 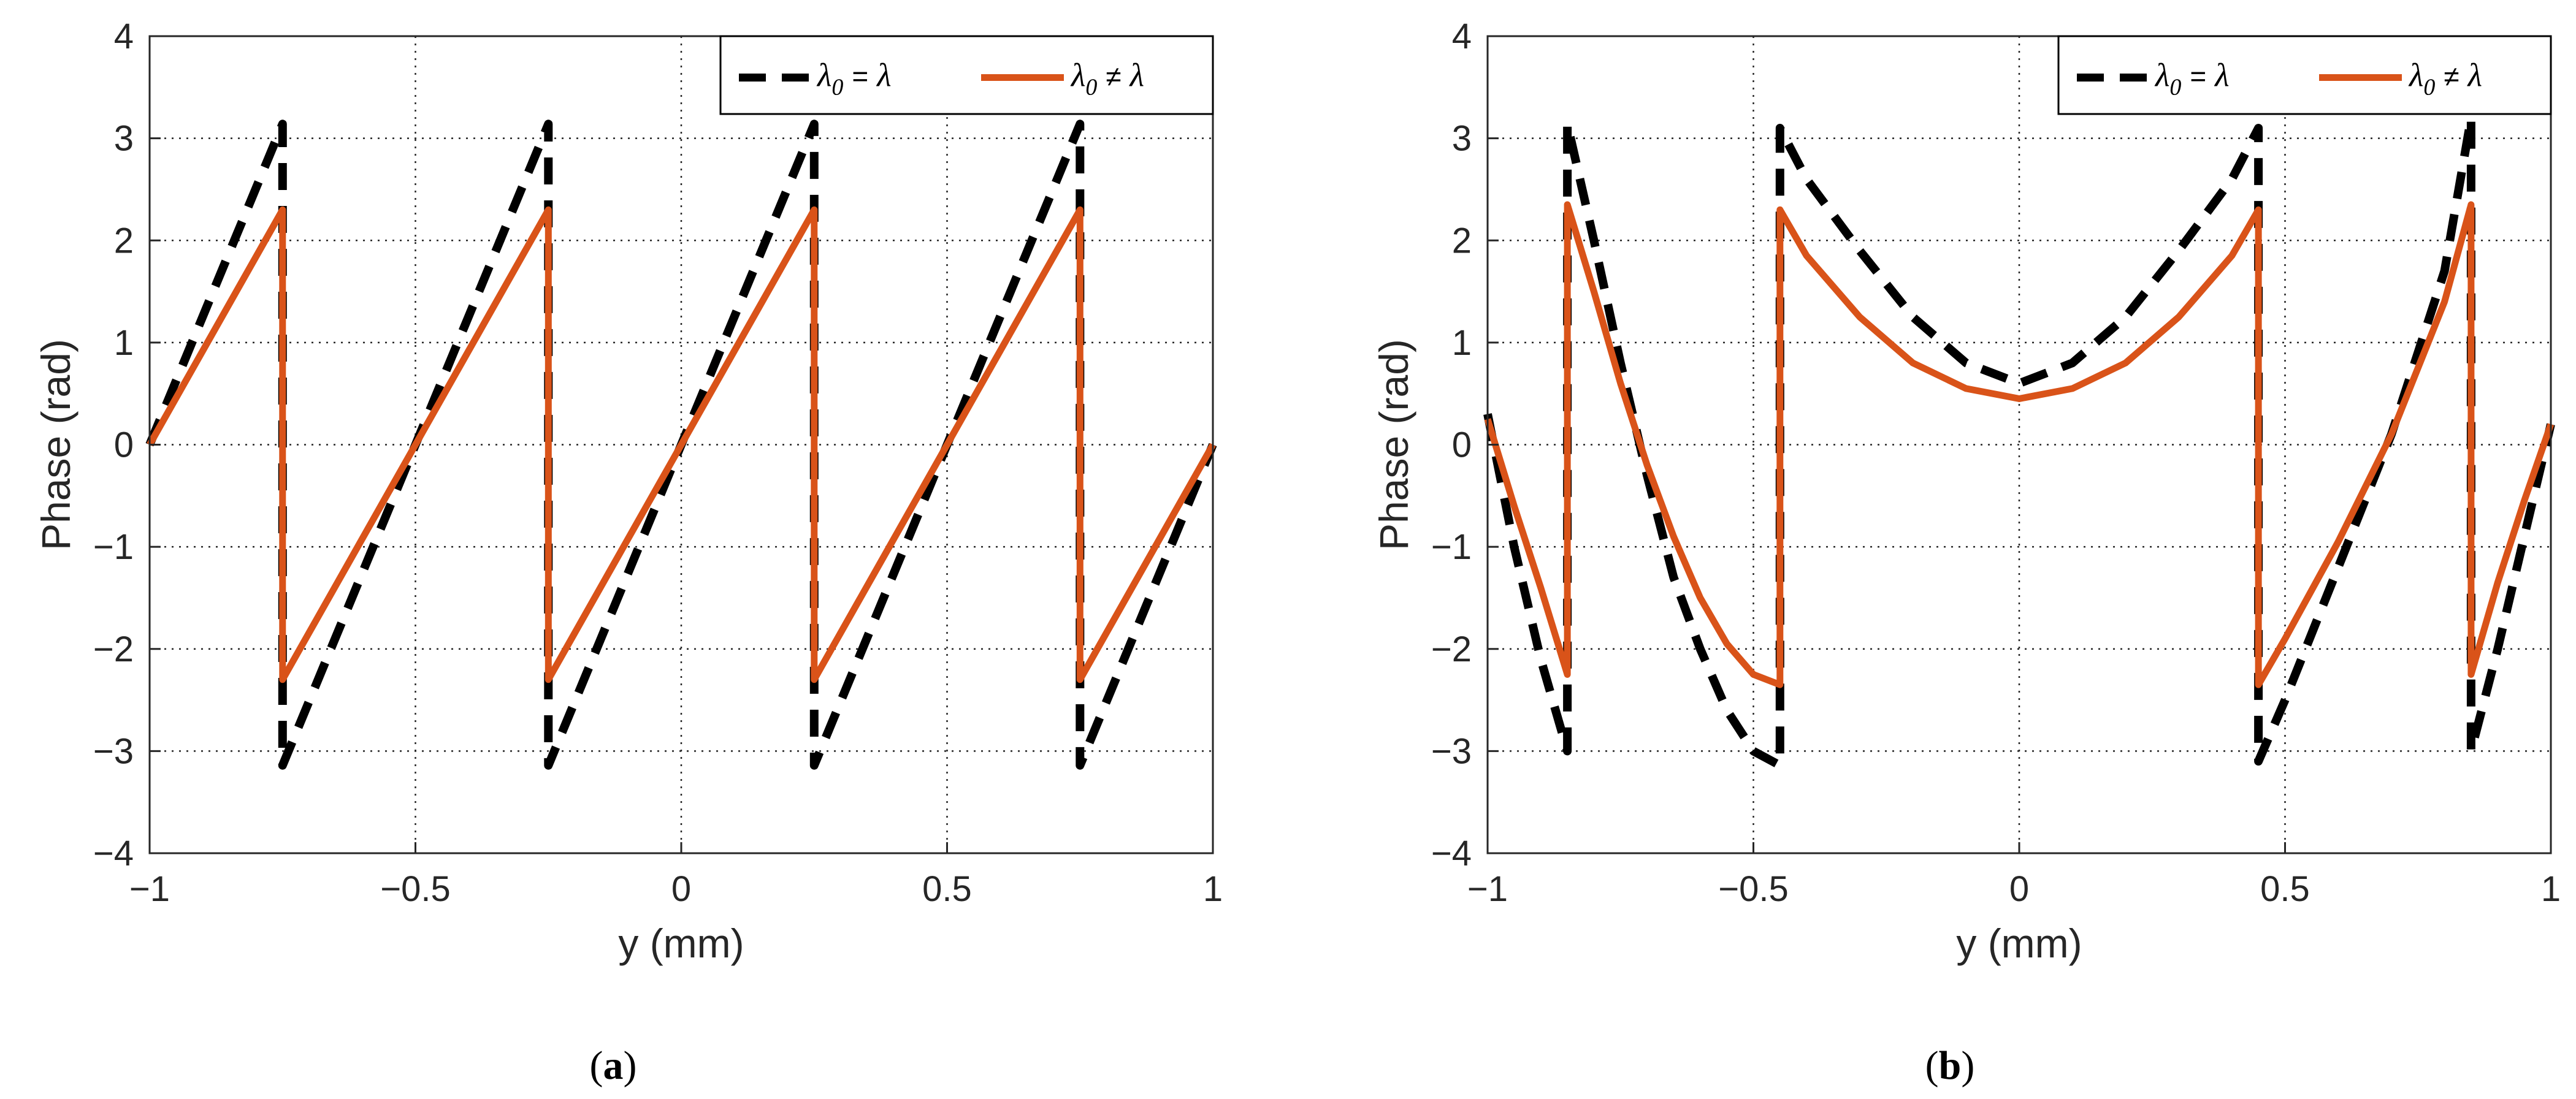 I want to click on legend-label-nonideal-b: λ0 ≠ λ, so click(x=2445, y=79).